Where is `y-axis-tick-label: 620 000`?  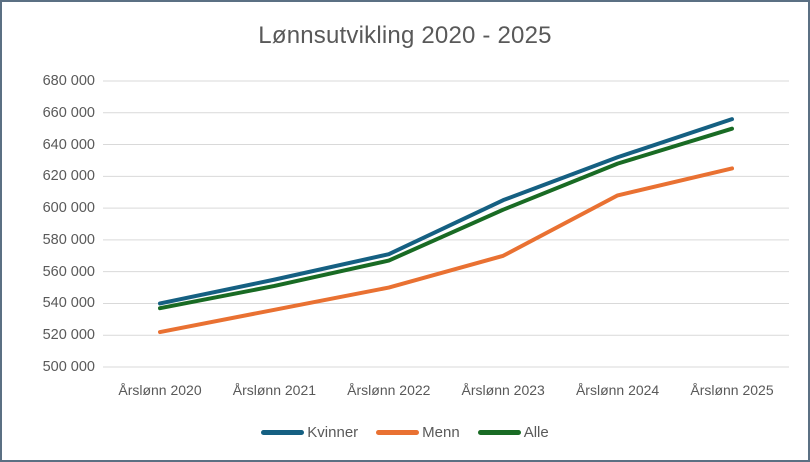 y-axis-tick-label: 620 000 is located at coordinates (68, 176).